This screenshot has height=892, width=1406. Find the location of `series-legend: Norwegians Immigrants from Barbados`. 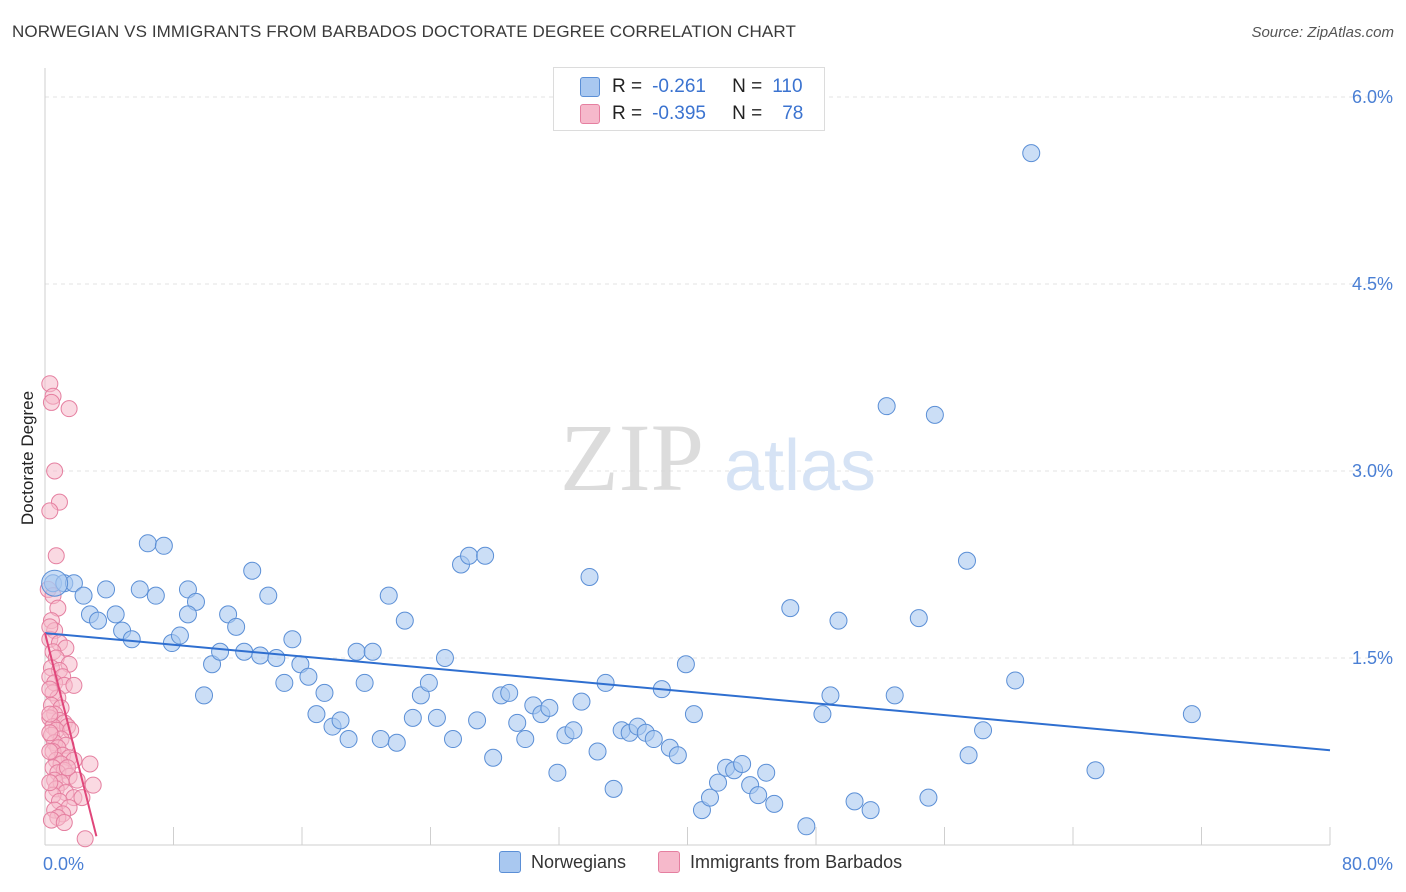

series-legend: Norwegians Immigrants from Barbados is located at coordinates (716, 862).